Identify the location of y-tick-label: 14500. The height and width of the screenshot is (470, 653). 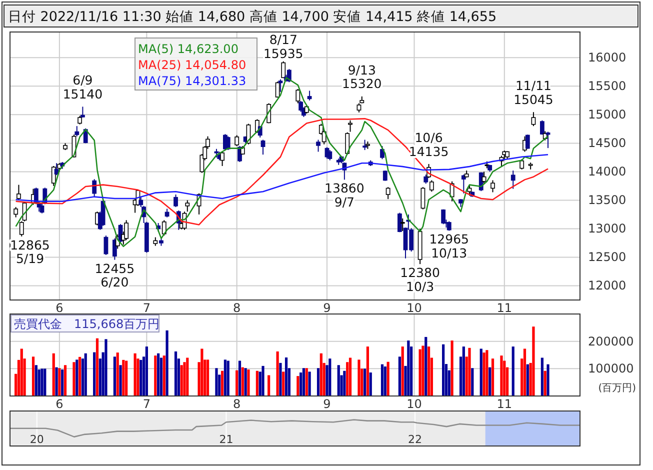
(607, 143).